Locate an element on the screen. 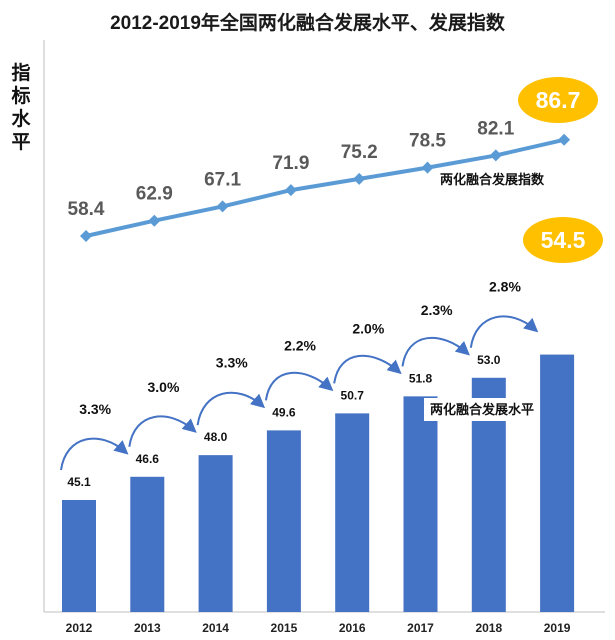  growth-rate-label: 2.3% is located at coordinates (437, 310).